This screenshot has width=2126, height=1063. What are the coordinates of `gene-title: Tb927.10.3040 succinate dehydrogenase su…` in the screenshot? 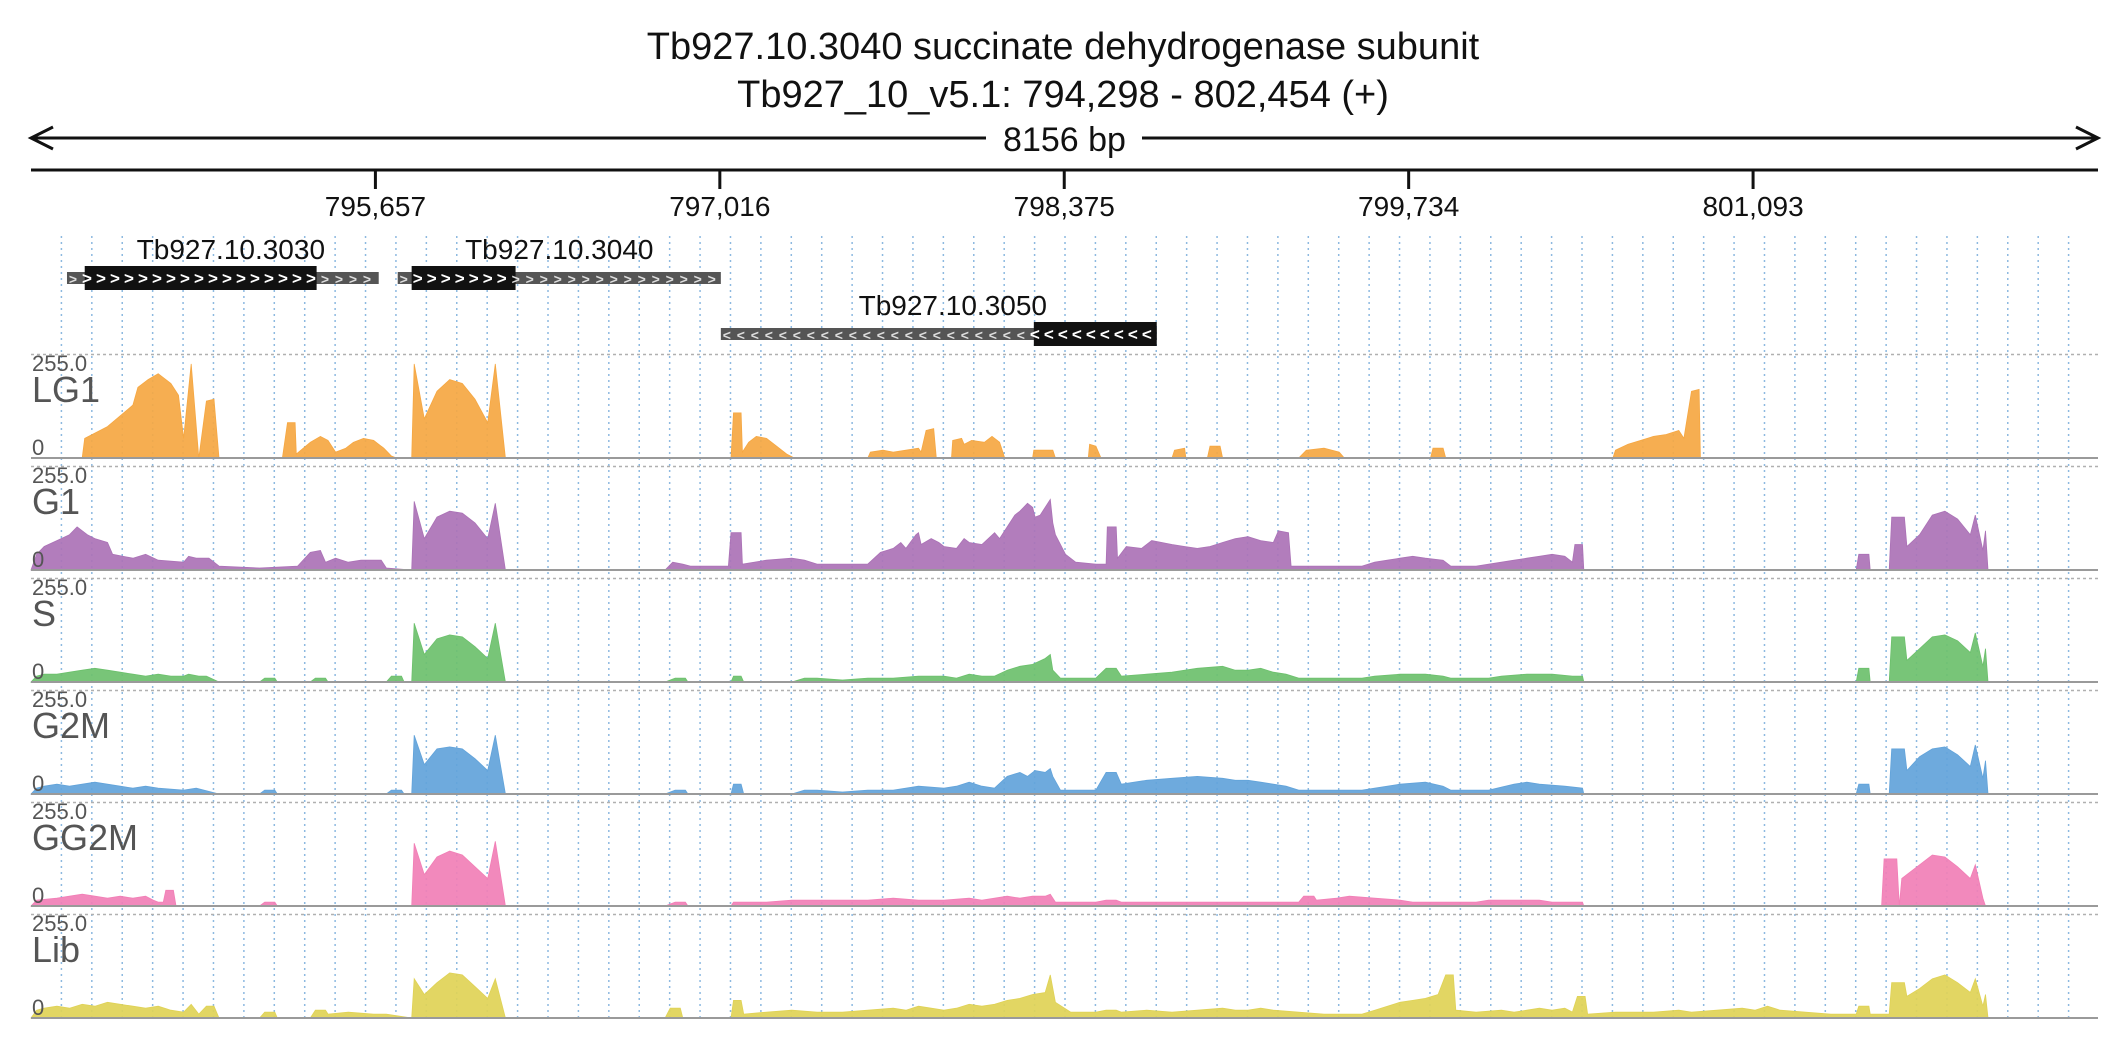 It's located at (1063, 47).